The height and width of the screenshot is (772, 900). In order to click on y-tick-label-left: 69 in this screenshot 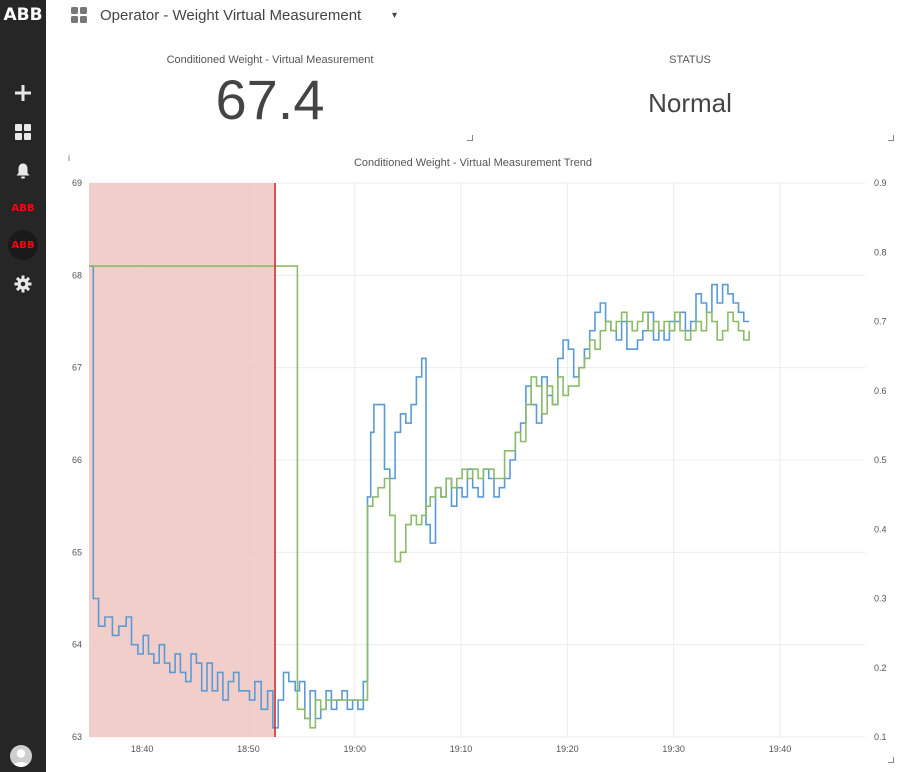, I will do `click(77, 183)`.